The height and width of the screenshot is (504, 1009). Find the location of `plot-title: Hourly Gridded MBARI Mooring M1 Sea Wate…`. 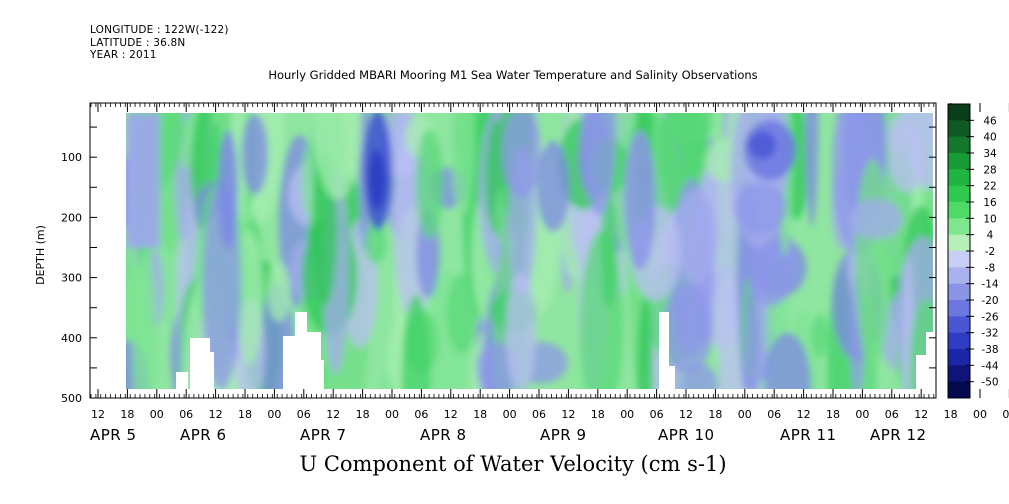

plot-title: Hourly Gridded MBARI Mooring M1 Sea Wate… is located at coordinates (513, 75).